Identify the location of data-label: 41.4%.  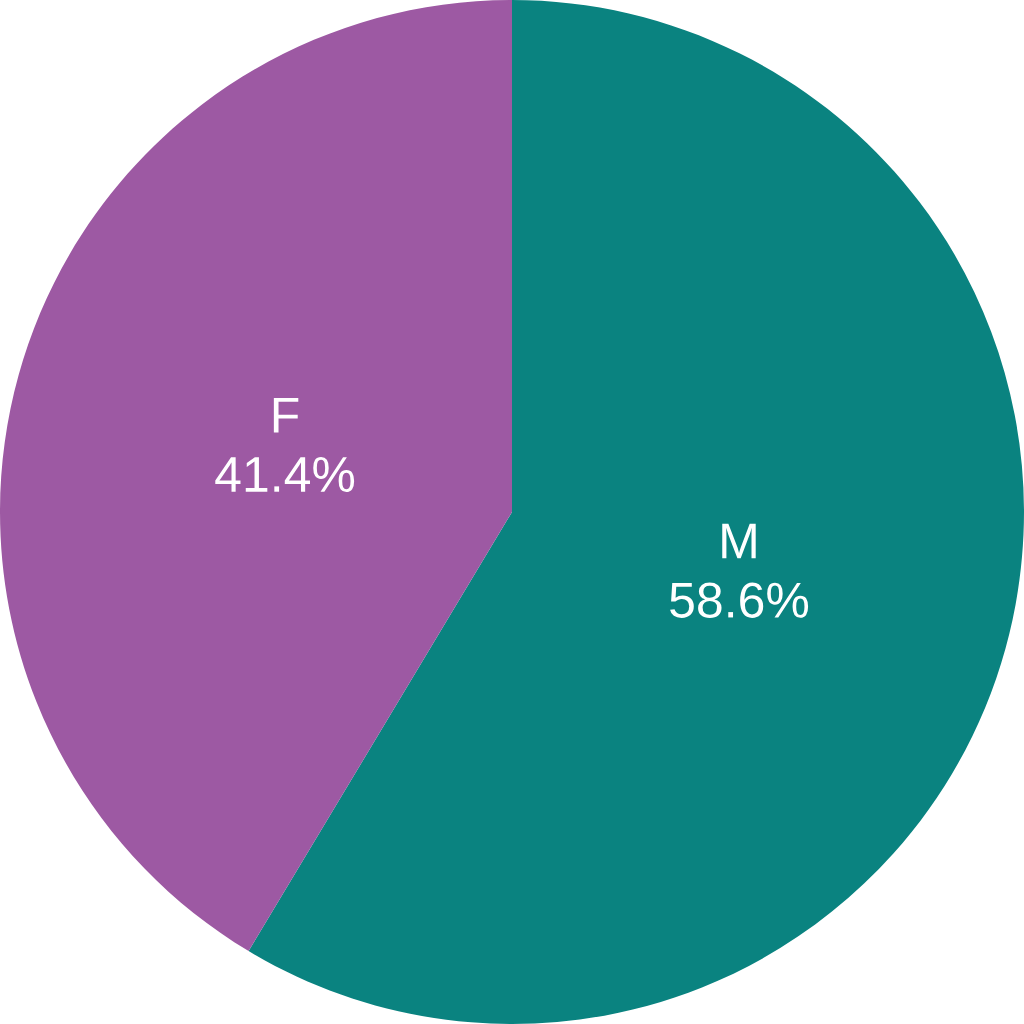
(285, 475).